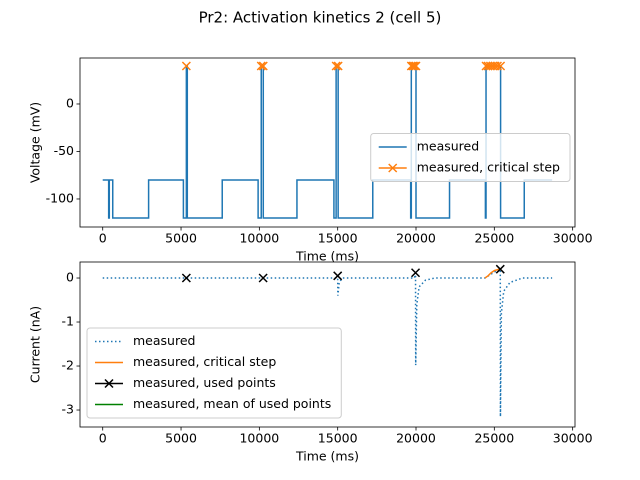 The width and height of the screenshot is (640, 480). Describe the element at coordinates (320, 18) in the screenshot. I see `figure-title: Pr2: Activation kinetics 2 (cell 5)` at that location.